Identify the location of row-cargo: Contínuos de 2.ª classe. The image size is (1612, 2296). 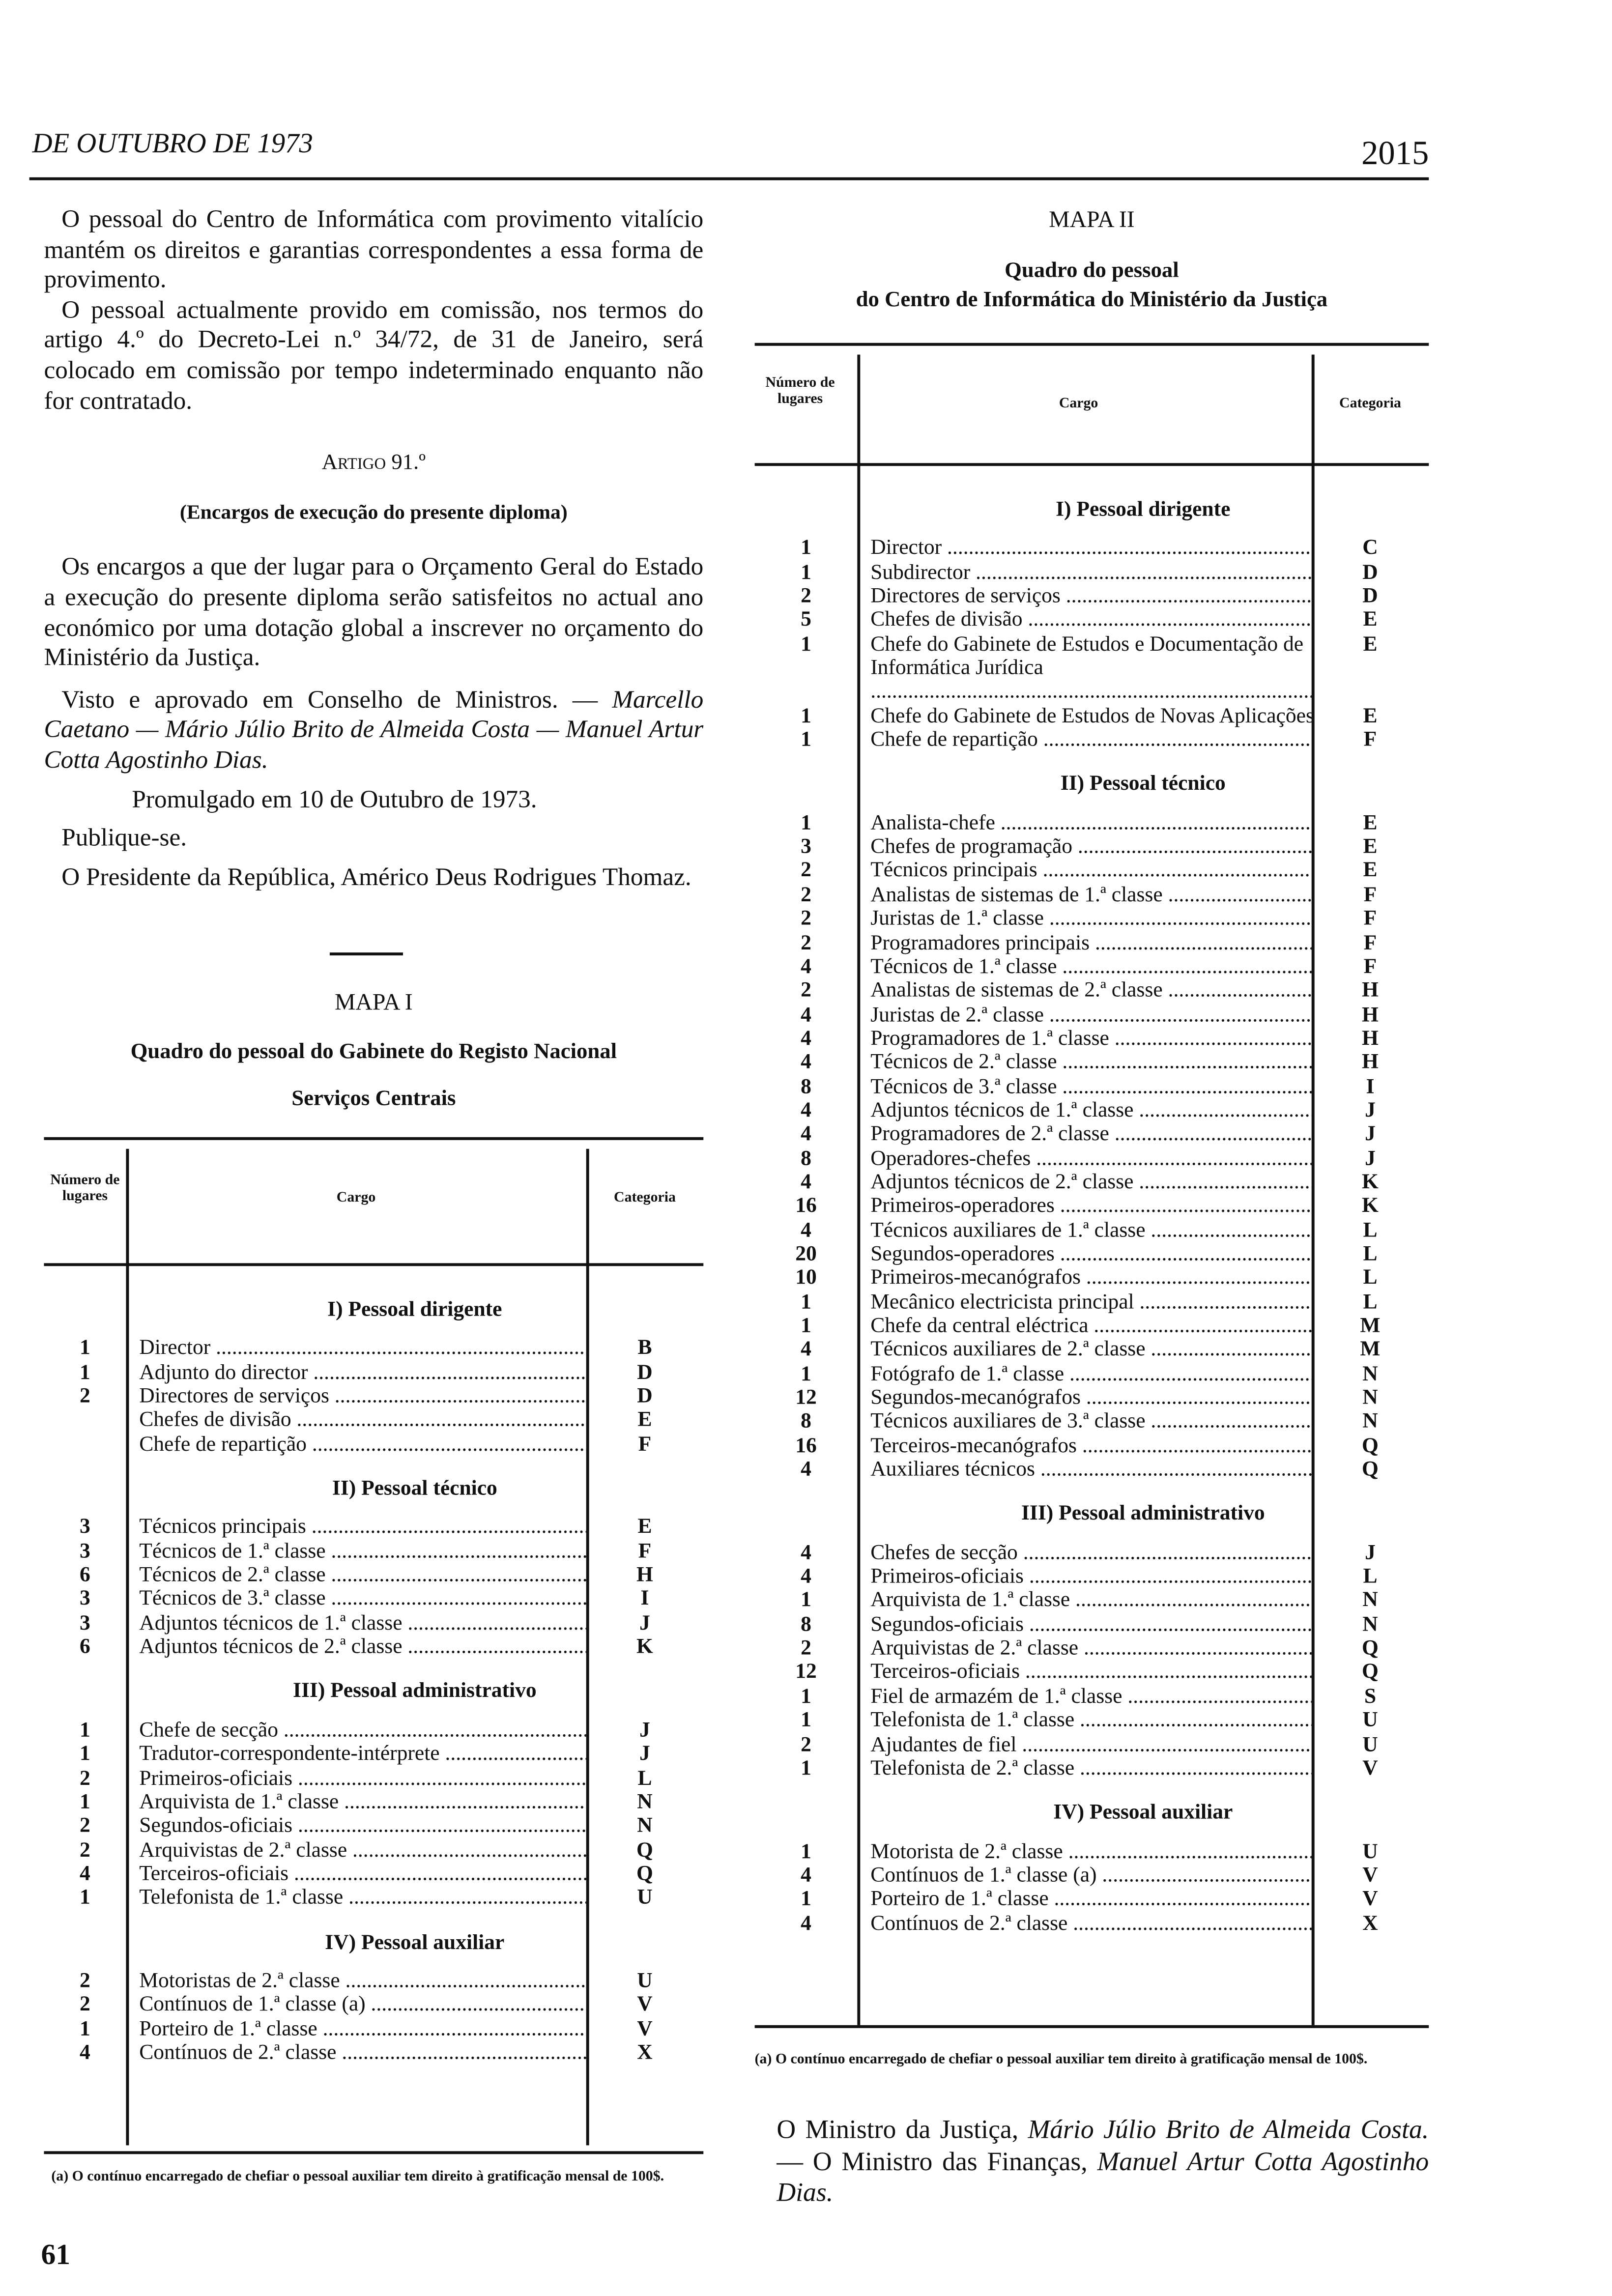
(1084, 1924).